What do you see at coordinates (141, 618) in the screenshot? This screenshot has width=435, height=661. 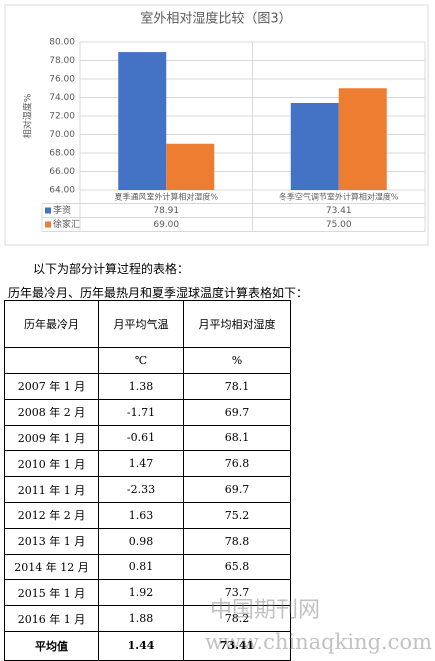 I see `table-cell: 1.88` at bounding box center [141, 618].